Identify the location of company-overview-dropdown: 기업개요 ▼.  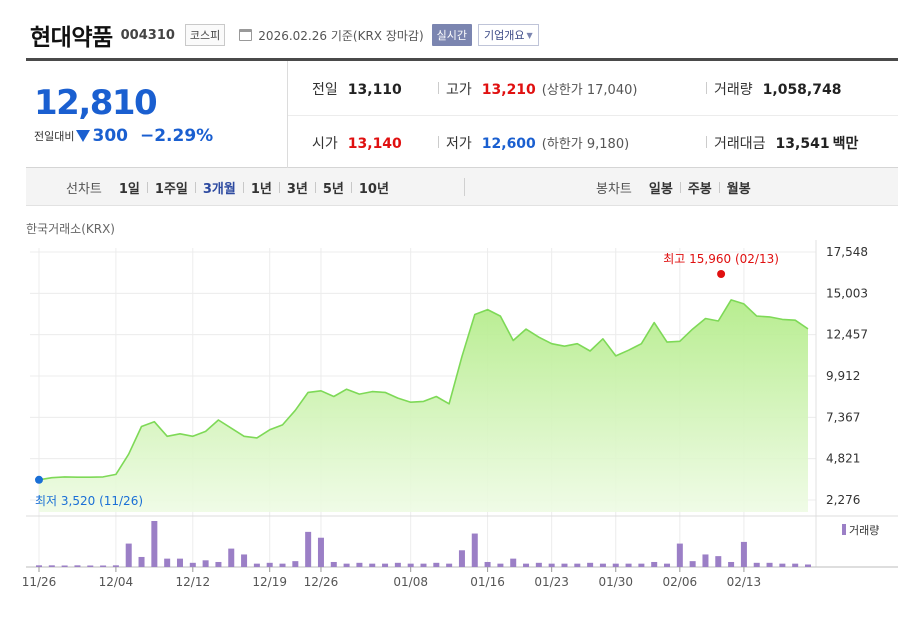
(508, 35).